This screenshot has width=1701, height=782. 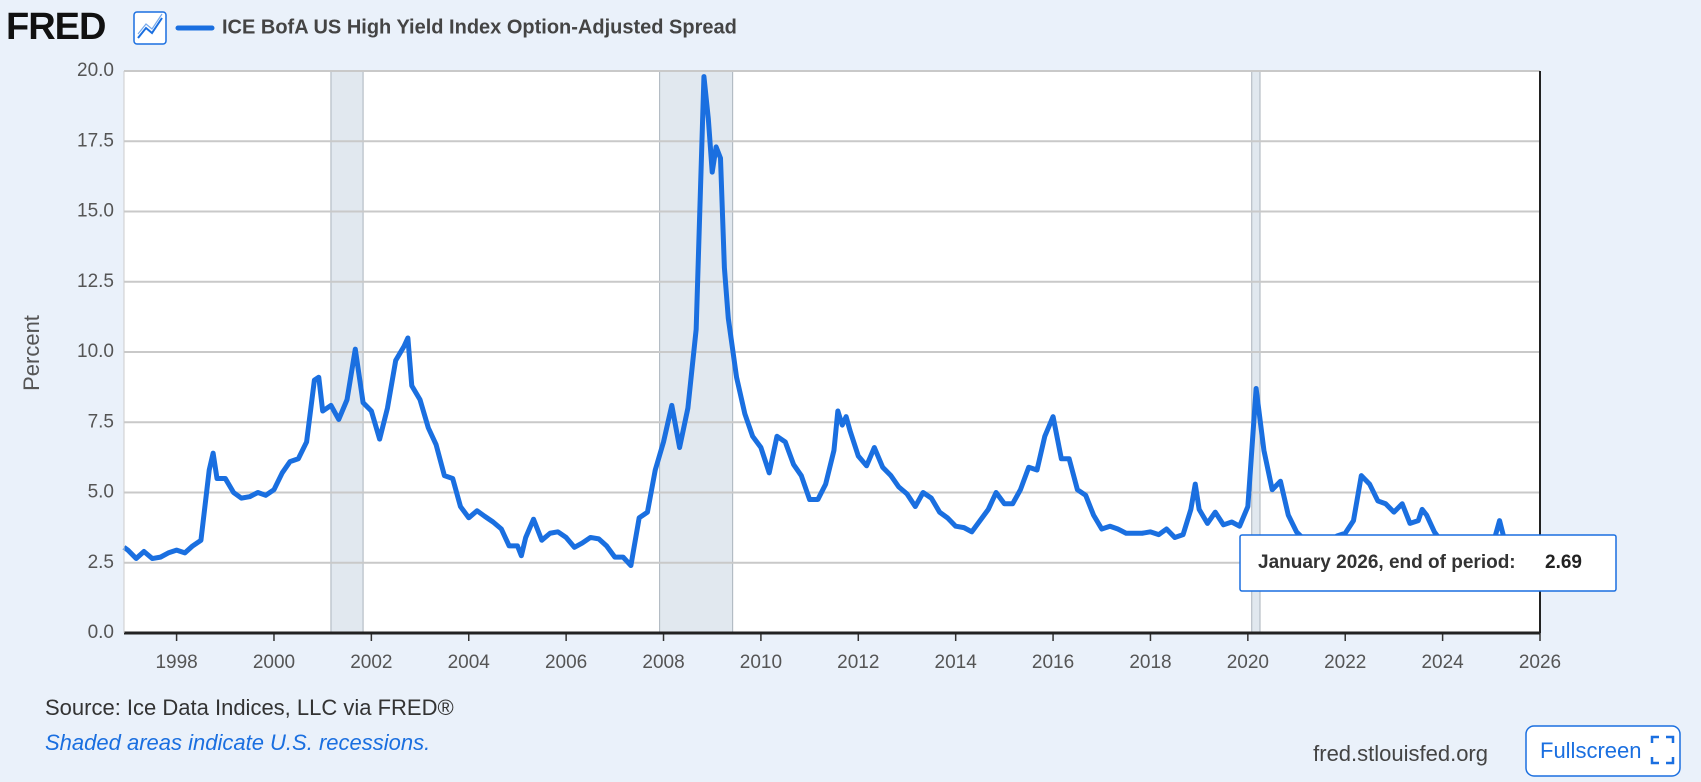 I want to click on x-tick-label: 2000, so click(x=274, y=662).